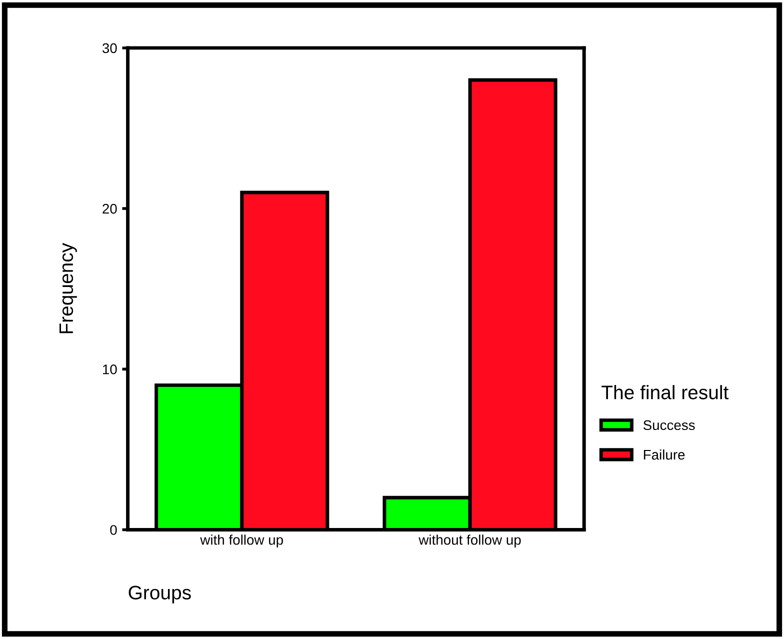 This screenshot has width=784, height=639. I want to click on y-axis-title: Frequency, so click(68, 288).